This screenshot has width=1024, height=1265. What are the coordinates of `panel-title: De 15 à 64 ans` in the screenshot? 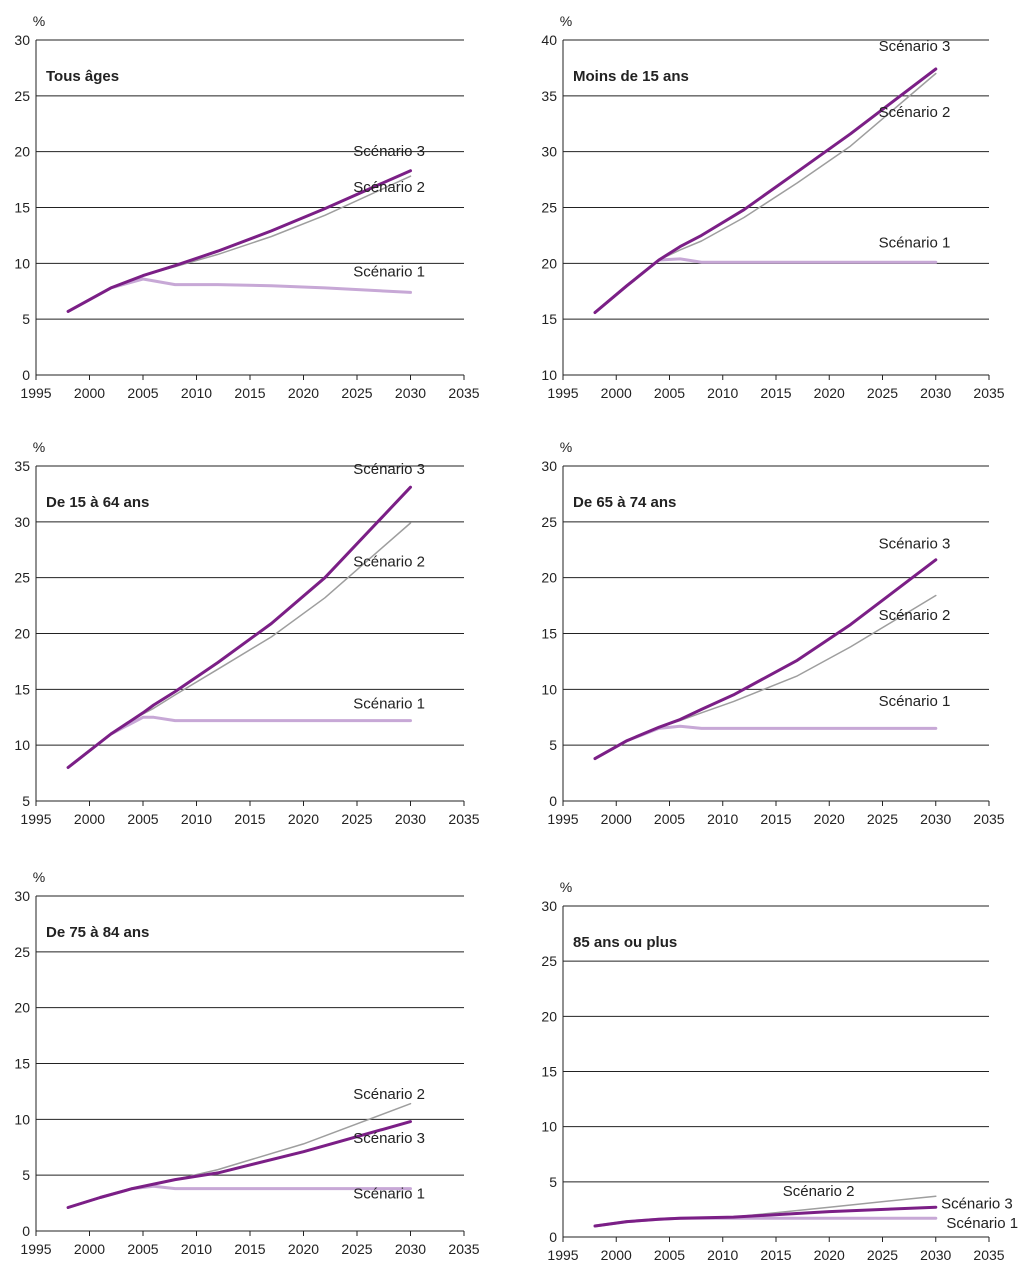 It's located at (97, 502).